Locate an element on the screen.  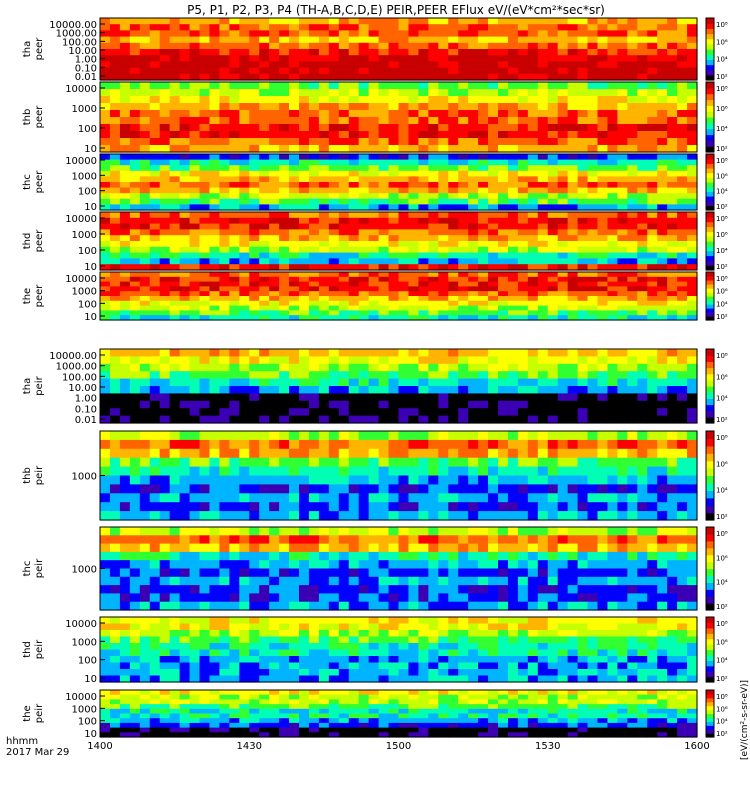
colorbar-segment is located at coordinates (710, 41).